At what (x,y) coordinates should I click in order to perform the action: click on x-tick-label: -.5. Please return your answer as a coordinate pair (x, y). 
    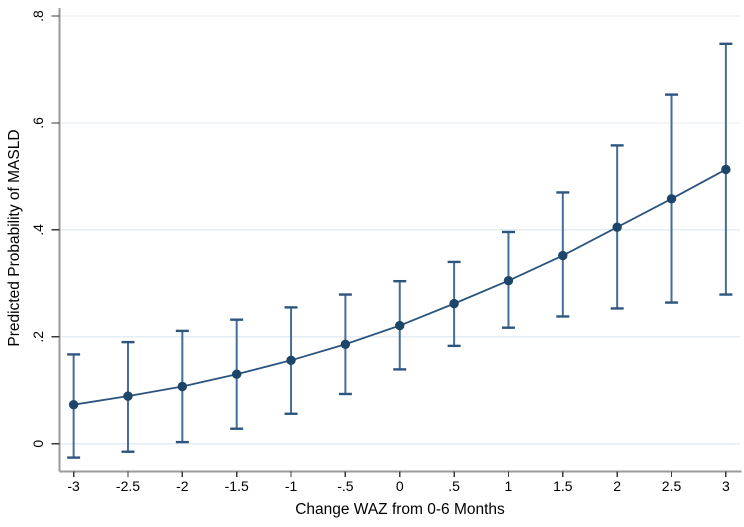
    Looking at the image, I should click on (345, 486).